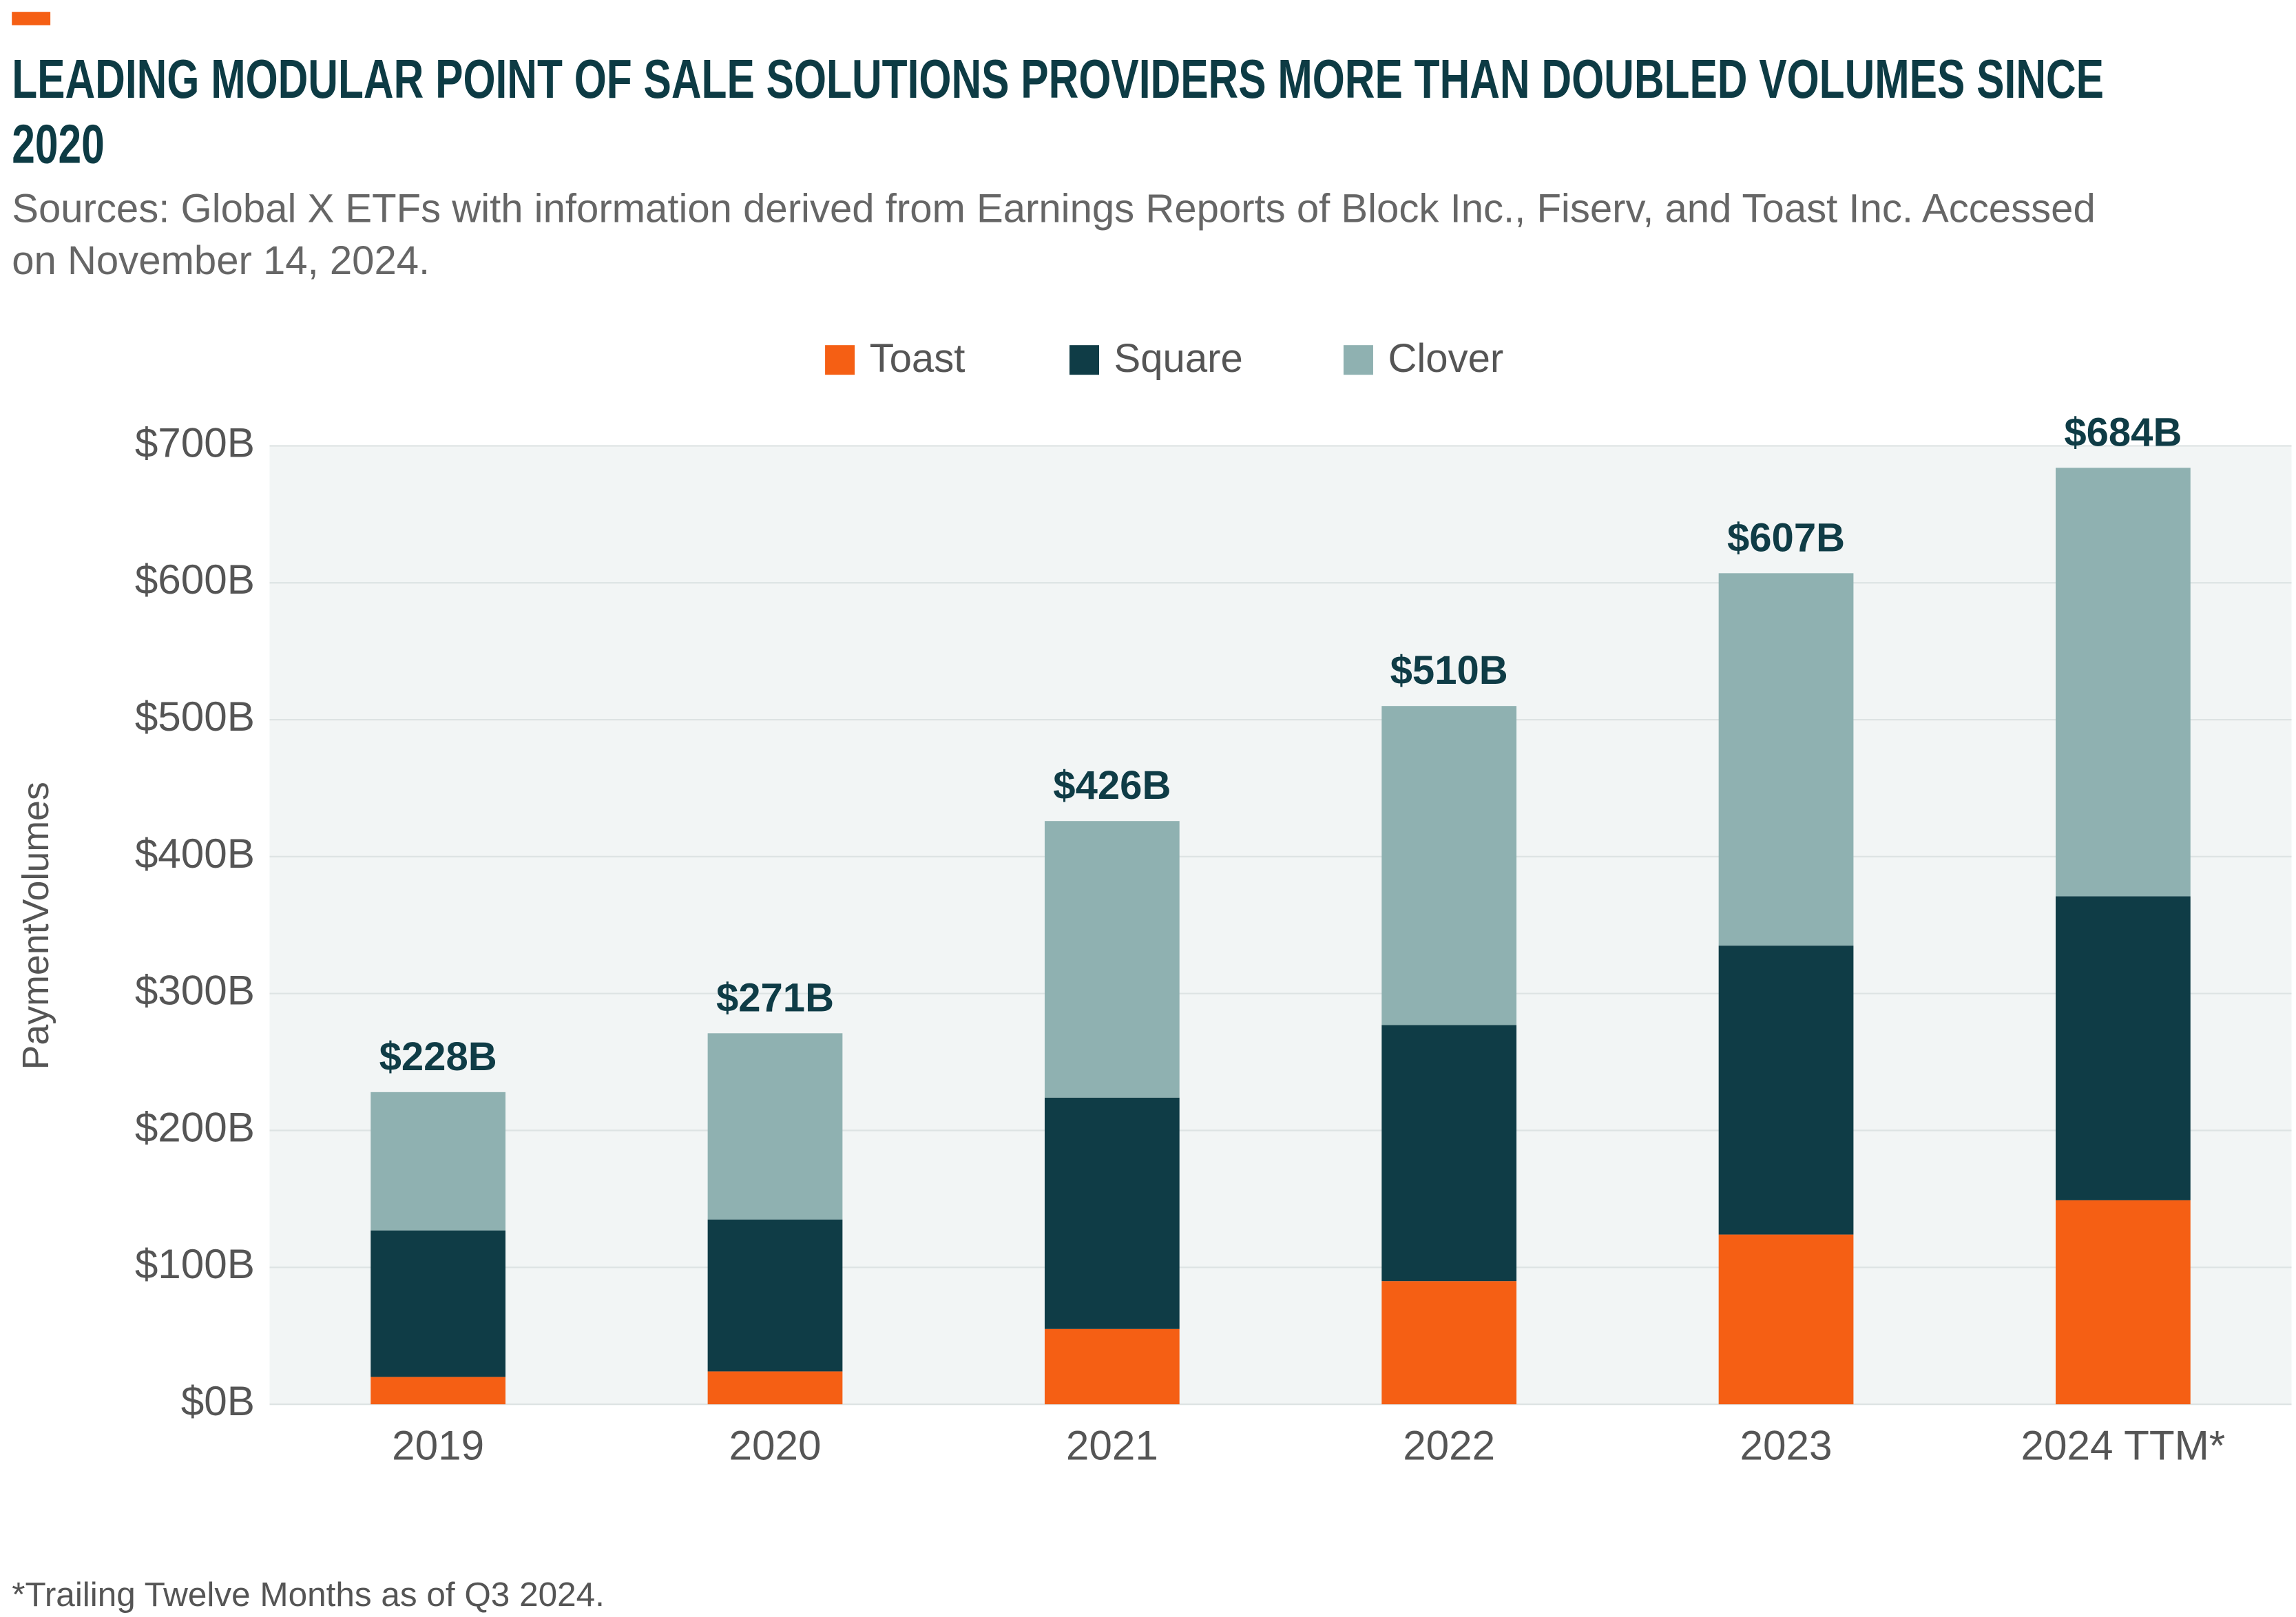  Describe the element at coordinates (1445, 358) in the screenshot. I see `legend-label: Clover` at that location.